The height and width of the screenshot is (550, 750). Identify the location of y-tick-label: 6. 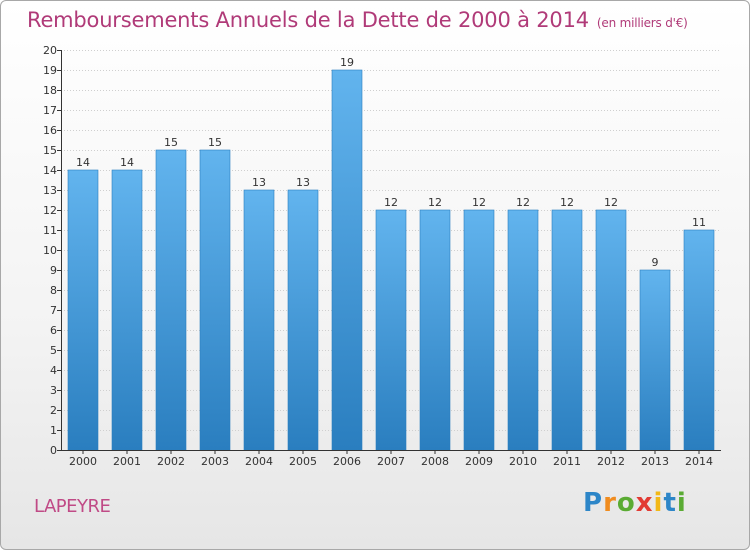
(53, 330).